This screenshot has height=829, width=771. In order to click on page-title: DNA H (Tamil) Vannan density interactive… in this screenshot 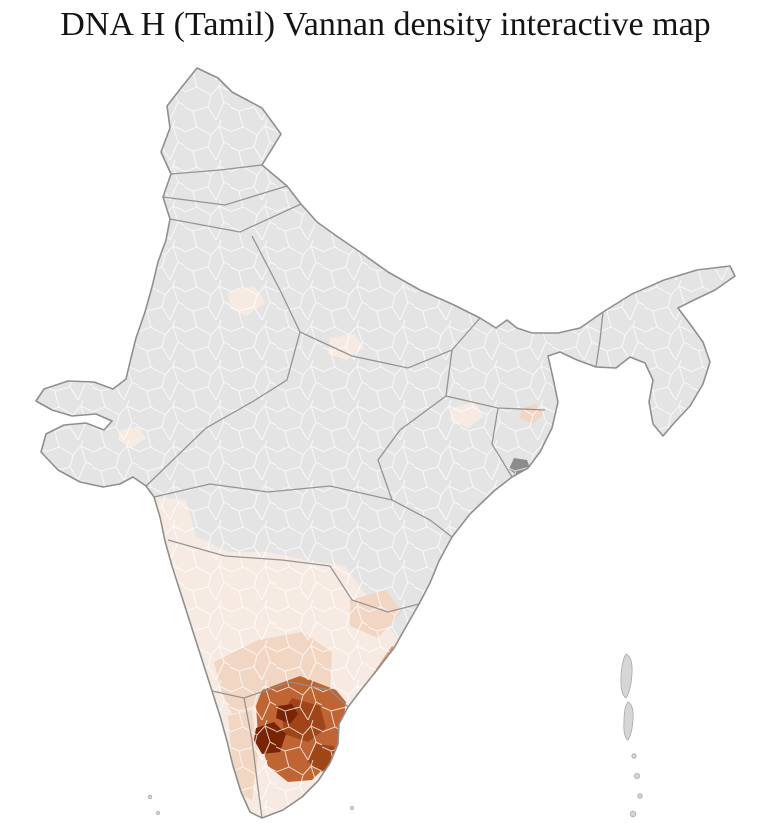, I will do `click(385, 24)`.